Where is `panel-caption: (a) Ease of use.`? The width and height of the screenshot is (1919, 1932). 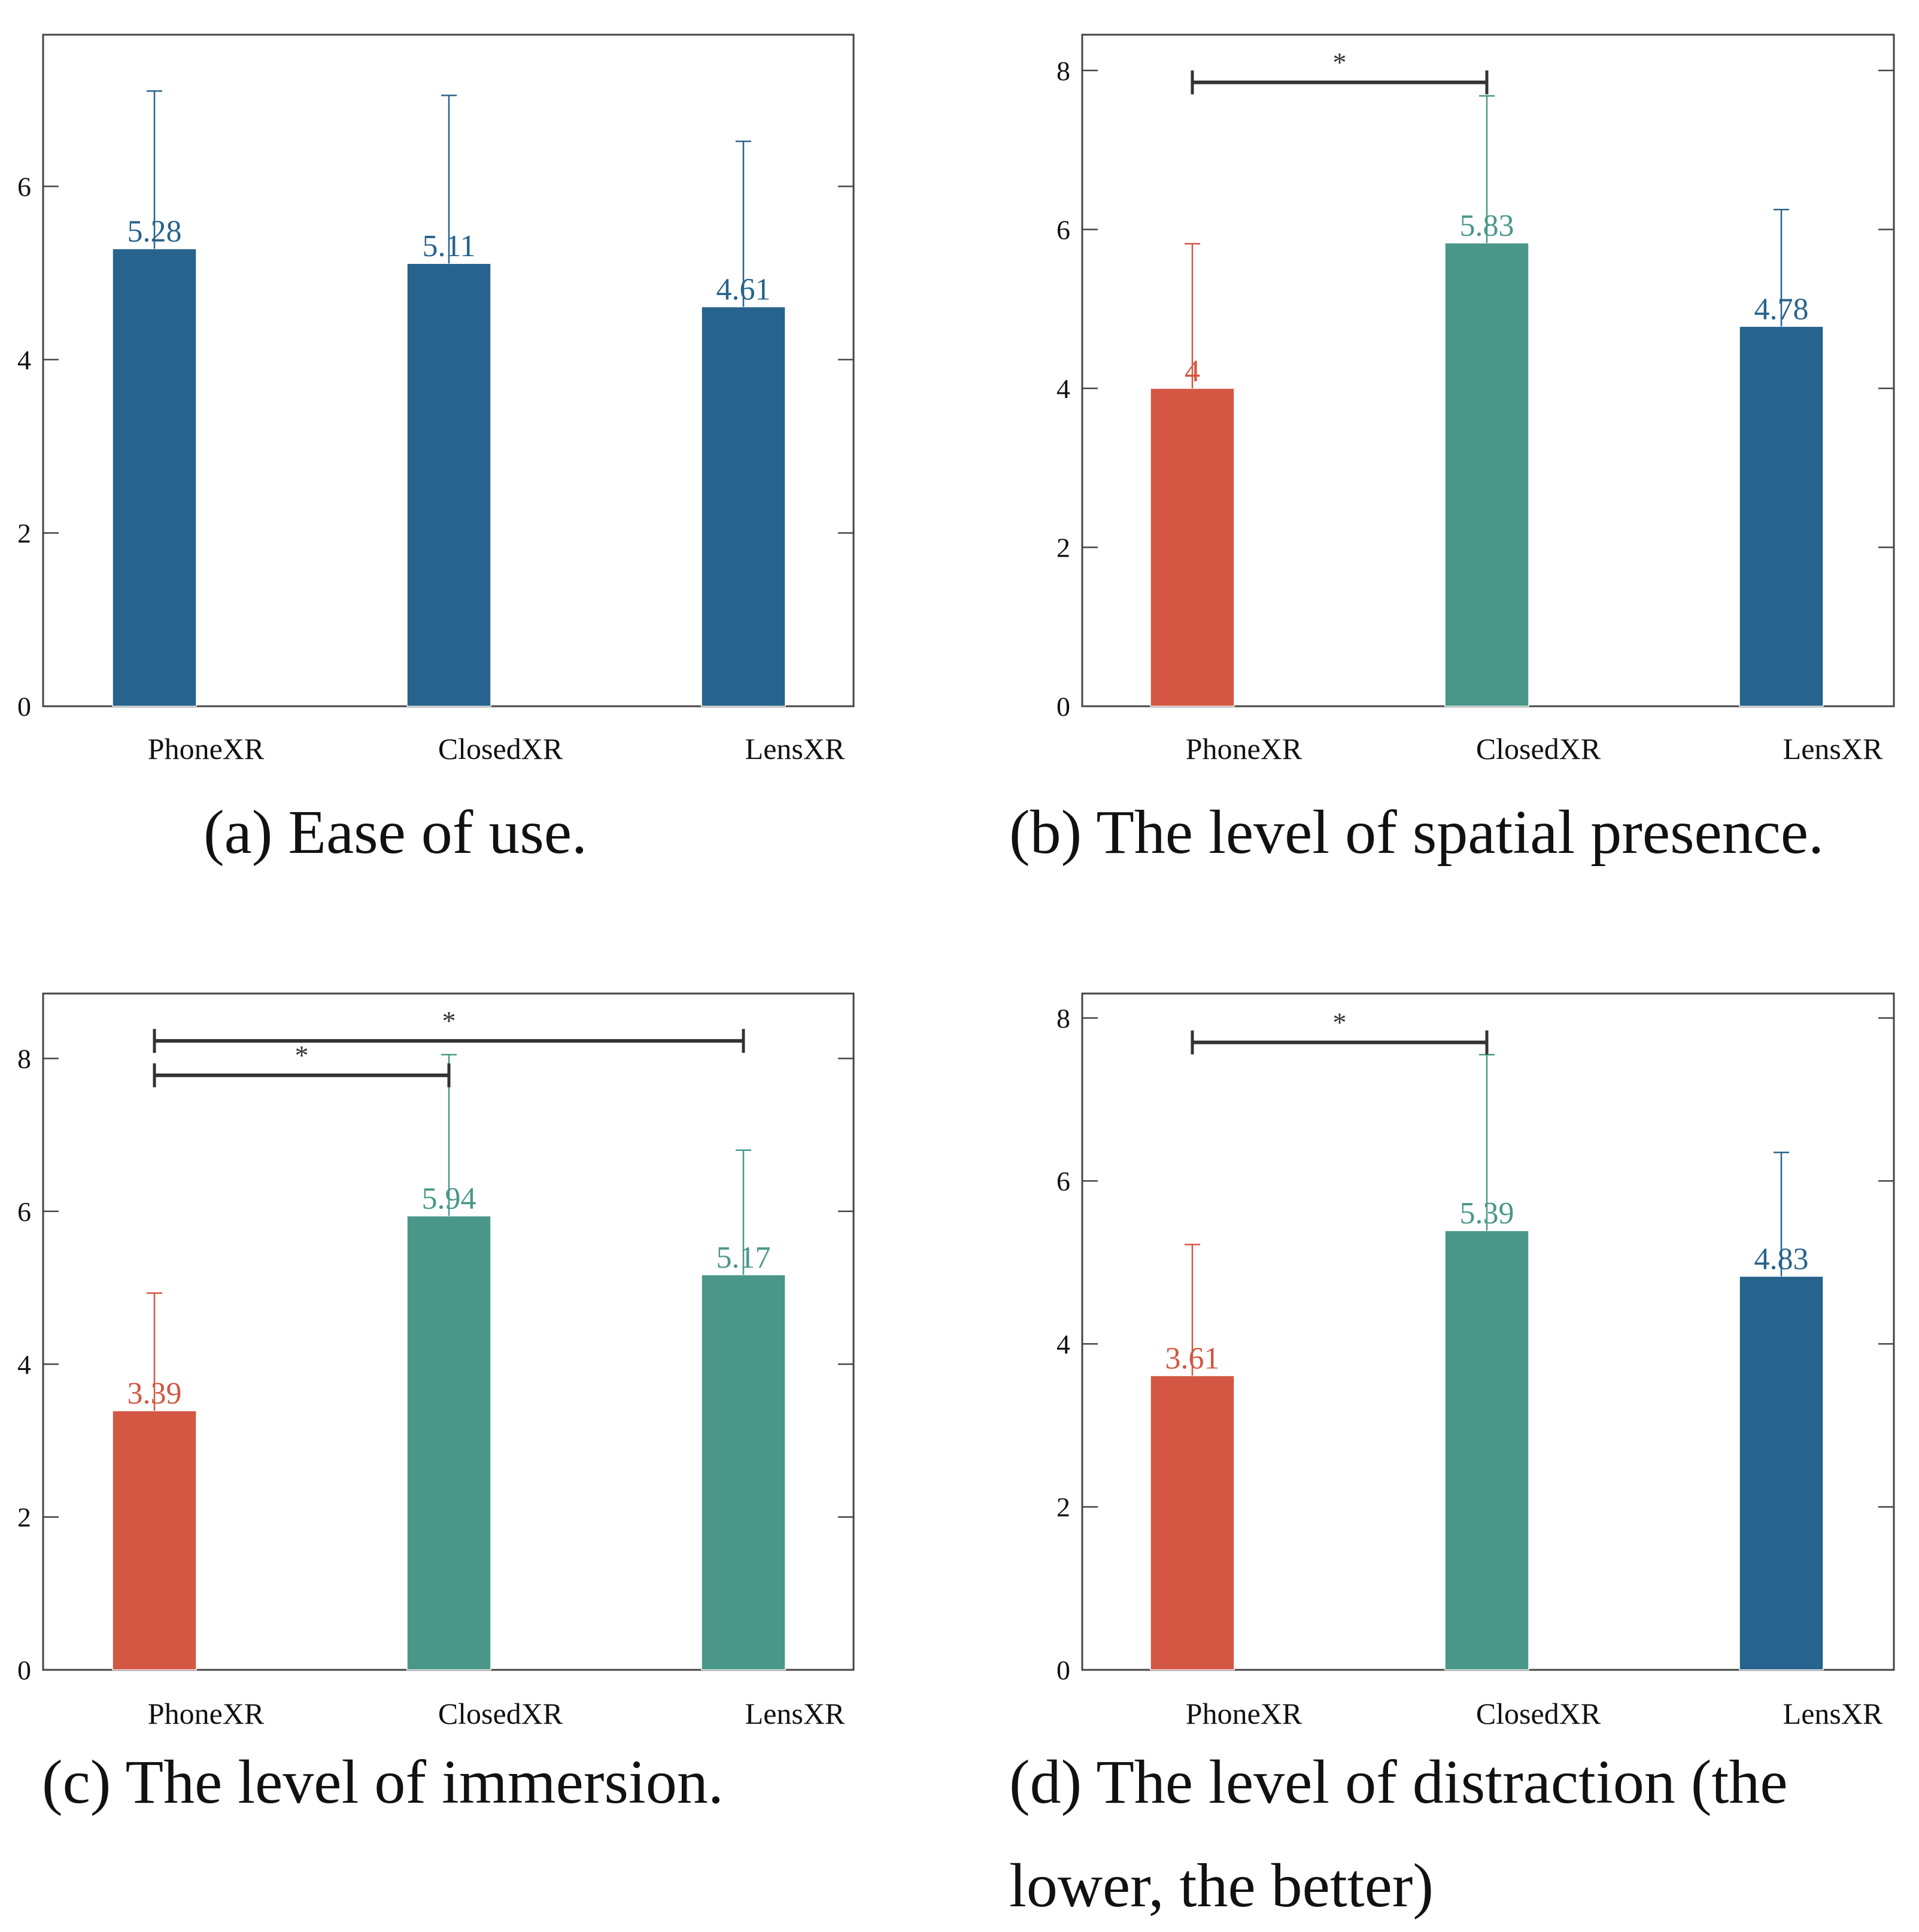
panel-caption: (a) Ease of use. is located at coordinates (395, 833).